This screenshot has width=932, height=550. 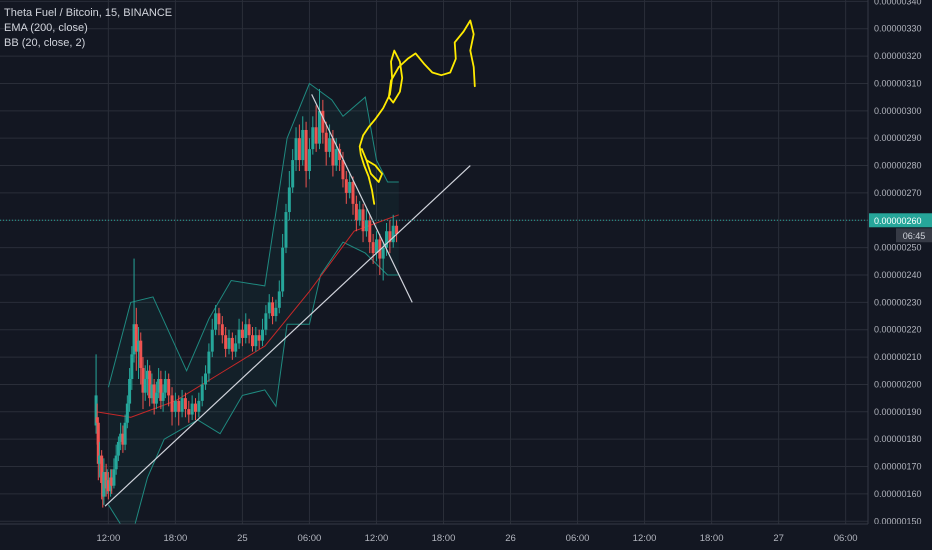 I want to click on current-price-label: 0.00000260 06:45, so click(x=900, y=228).